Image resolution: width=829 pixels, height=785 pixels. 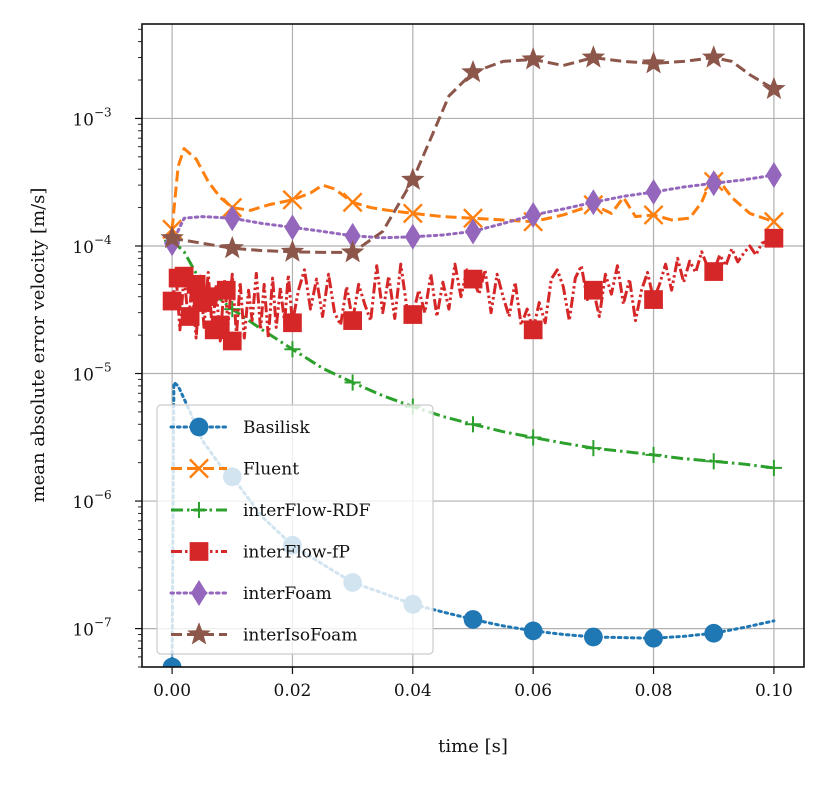 I want to click on legend-label: interFlow-RDF, so click(x=307, y=511).